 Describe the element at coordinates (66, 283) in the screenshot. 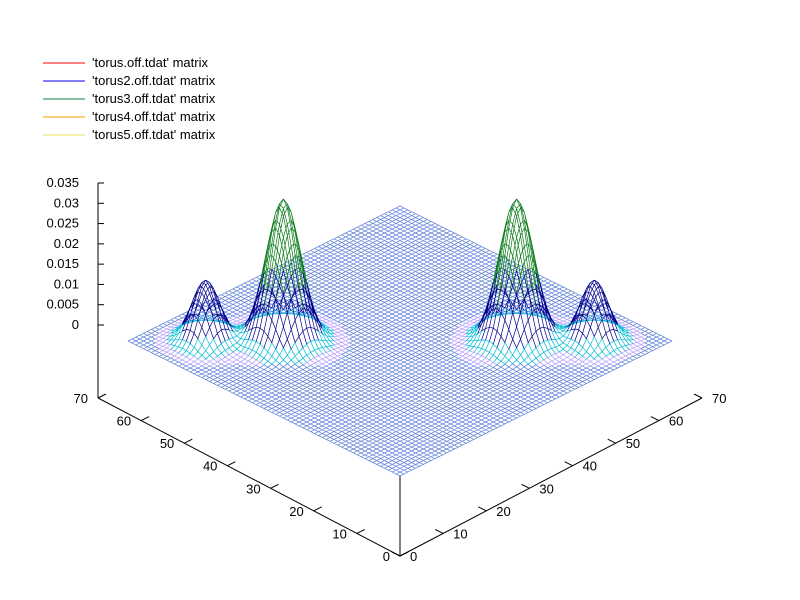

I see `z-tick-label: 0.01` at that location.